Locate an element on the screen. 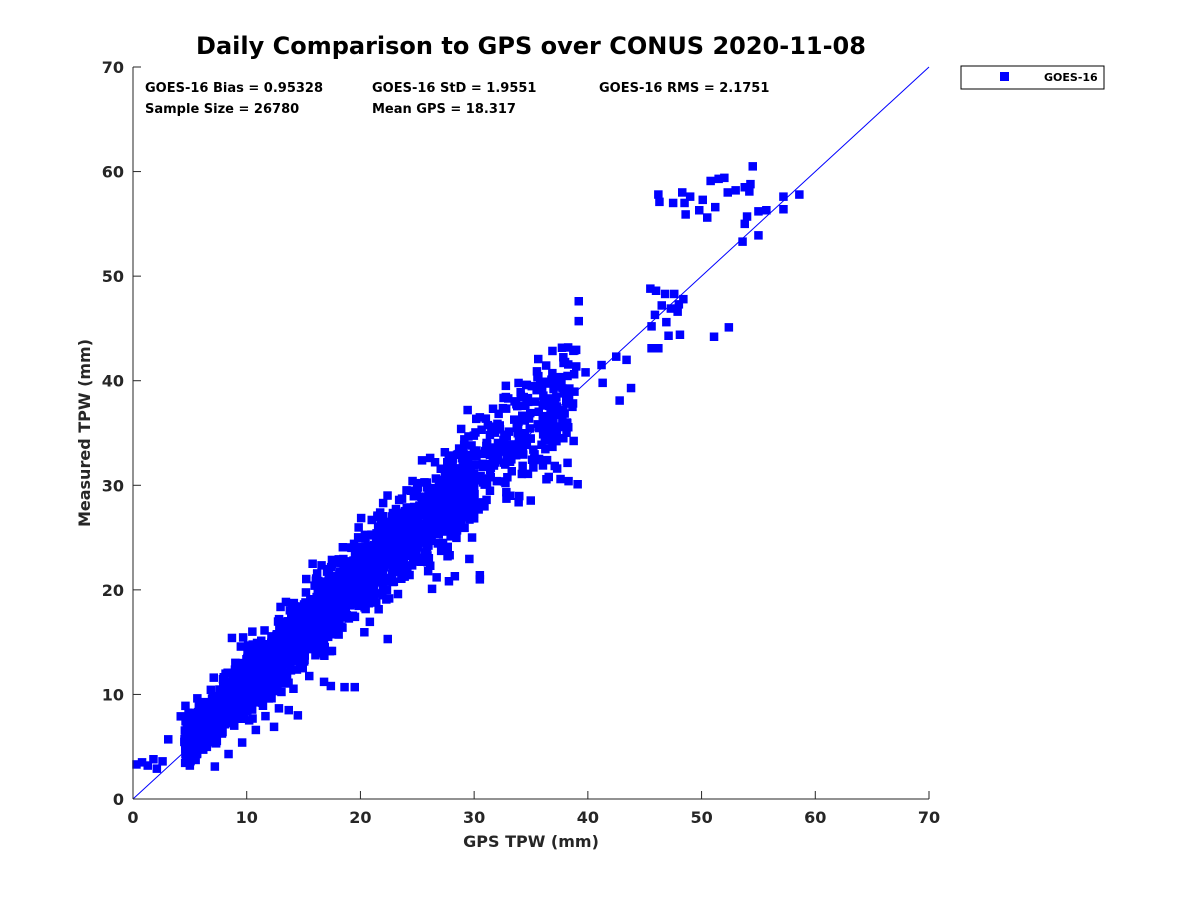  stat-sample-size: Sample Size = 26780 is located at coordinates (222, 109).